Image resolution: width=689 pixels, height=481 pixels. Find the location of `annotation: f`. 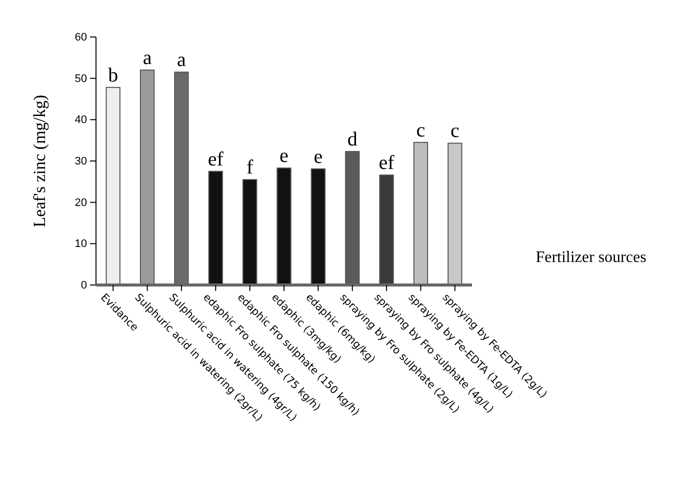

annotation: f is located at coordinates (250, 167).